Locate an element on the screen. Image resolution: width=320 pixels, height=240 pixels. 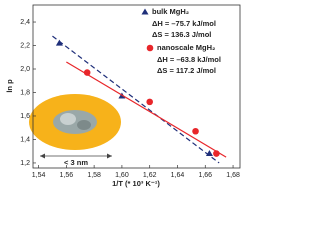
x-tick-label: 1,56 is located at coordinates (67, 175).